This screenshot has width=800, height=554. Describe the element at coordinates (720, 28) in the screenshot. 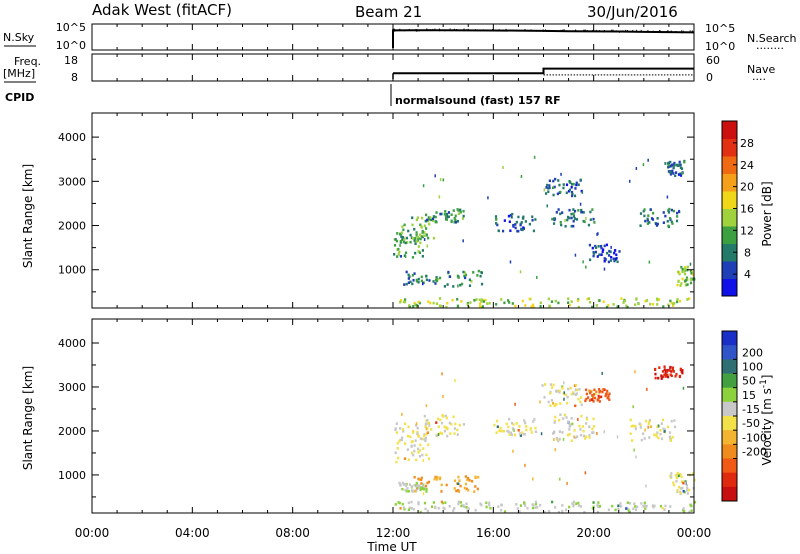

I see `nsky-right-tick-top: 10^5` at that location.